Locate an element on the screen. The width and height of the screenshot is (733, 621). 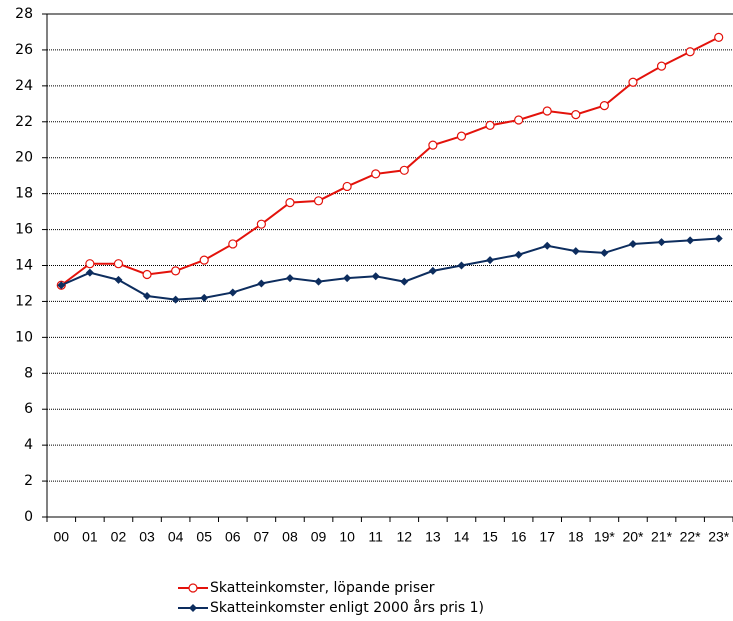
x-tick-label: 11 is located at coordinates (375, 537).